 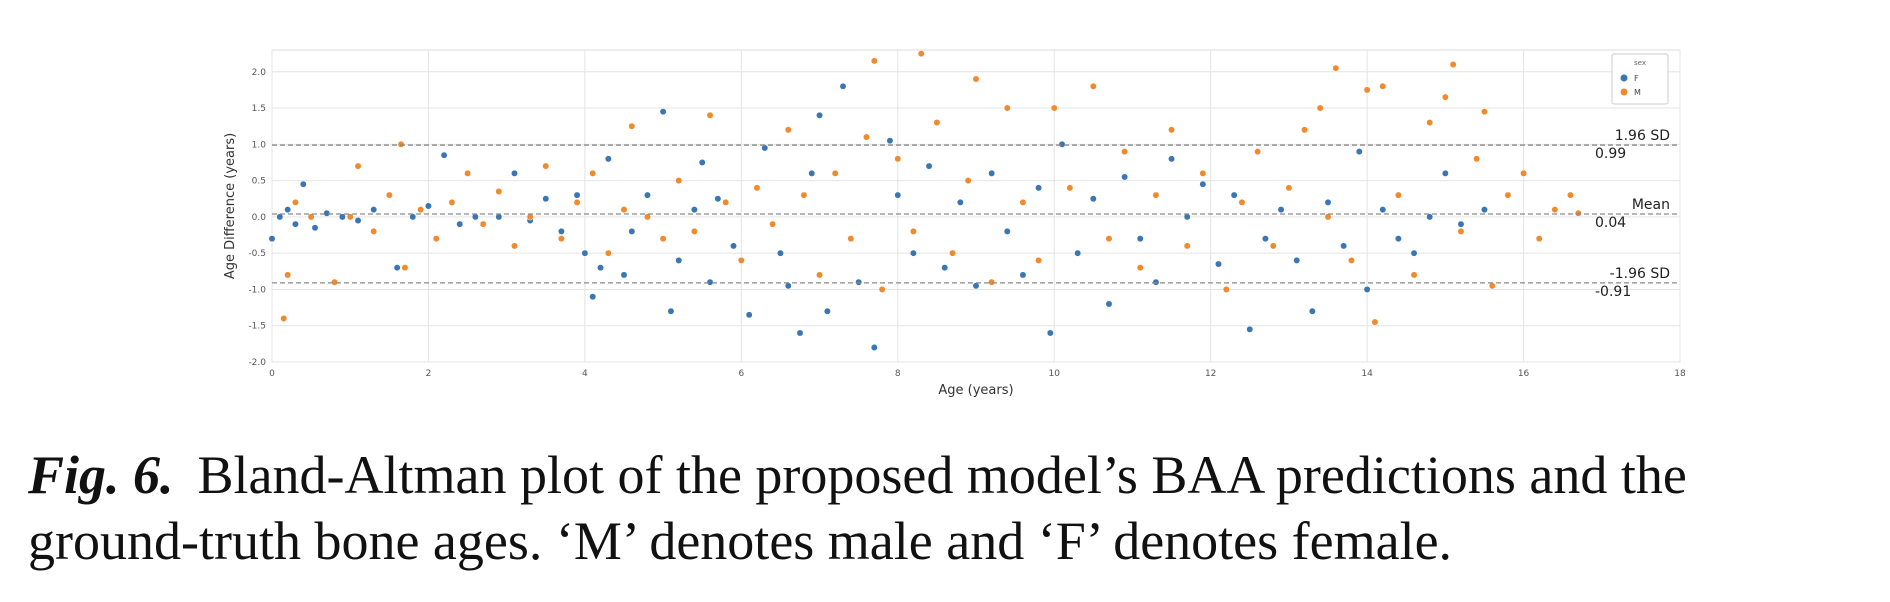 What do you see at coordinates (975, 390) in the screenshot?
I see `x-axis-label: Age (years)` at bounding box center [975, 390].